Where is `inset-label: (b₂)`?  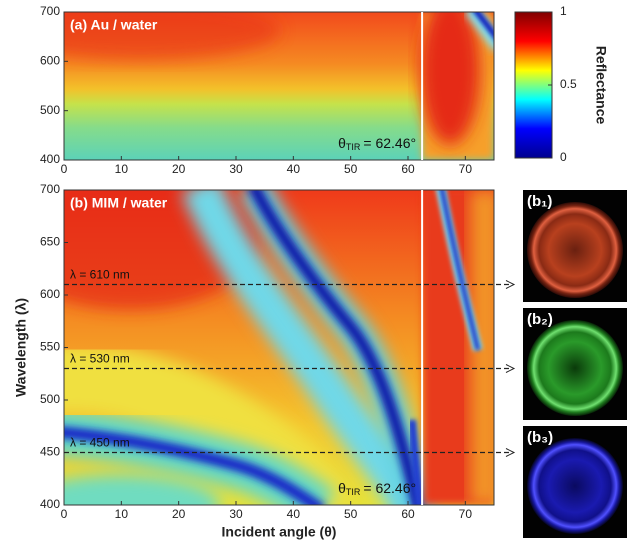
inset-label: (b₂) is located at coordinates (540, 319).